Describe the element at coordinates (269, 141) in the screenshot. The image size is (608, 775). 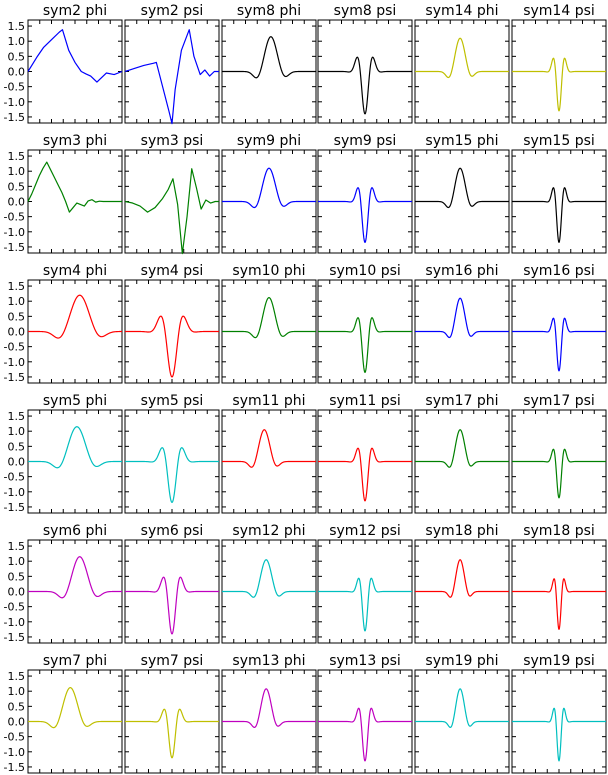
I see `panel-title-sym9-phi: sym9 phi` at that location.